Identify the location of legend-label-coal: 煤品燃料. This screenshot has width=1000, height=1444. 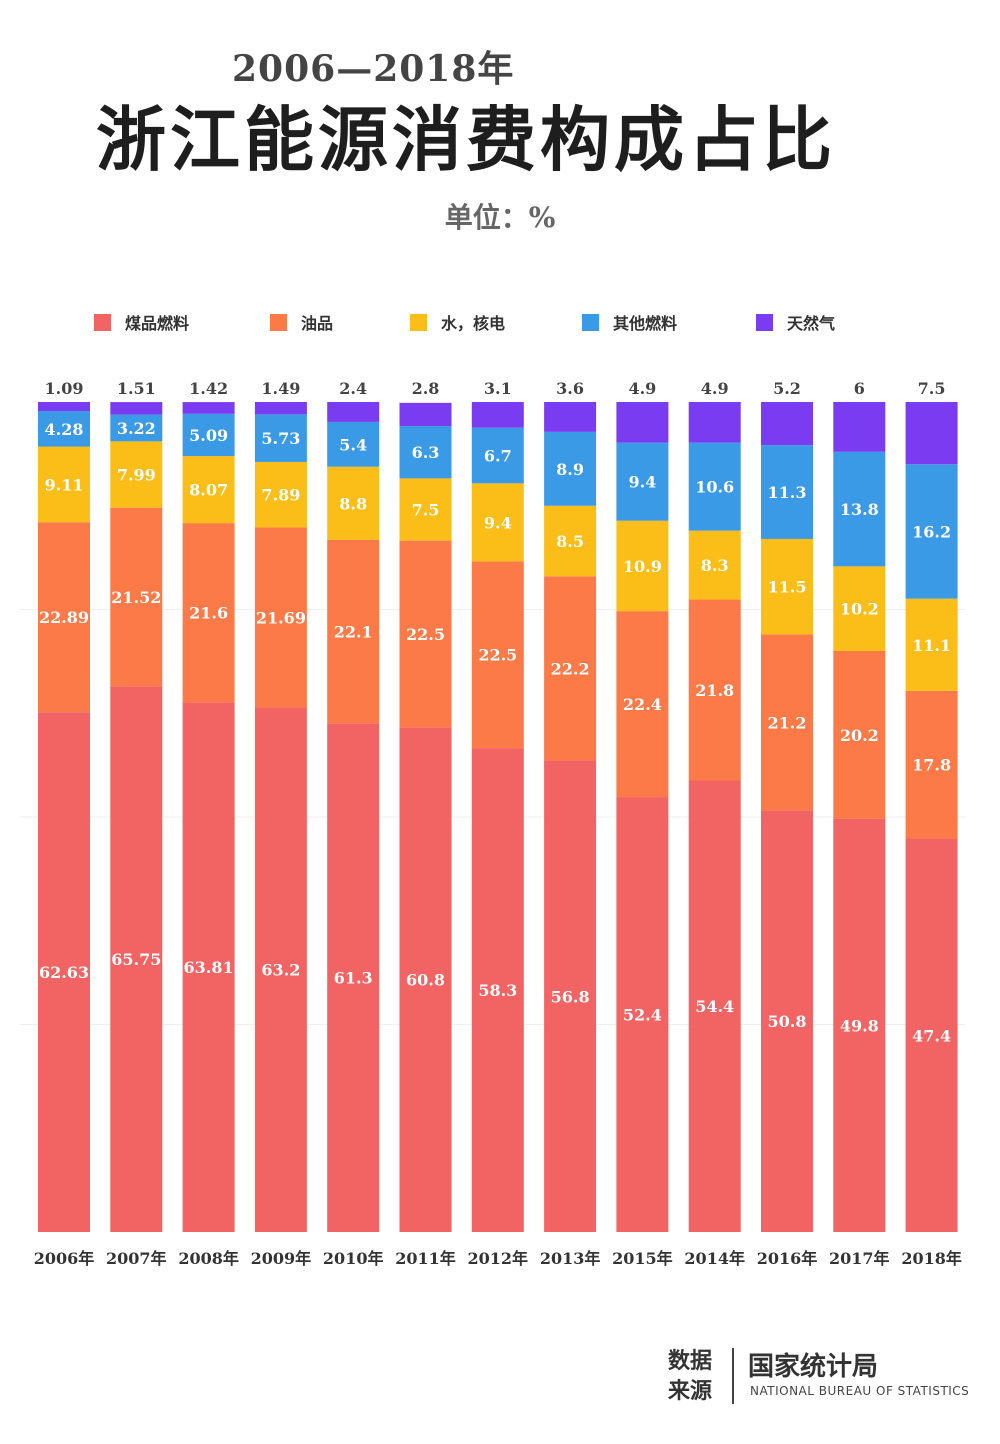
(157, 323).